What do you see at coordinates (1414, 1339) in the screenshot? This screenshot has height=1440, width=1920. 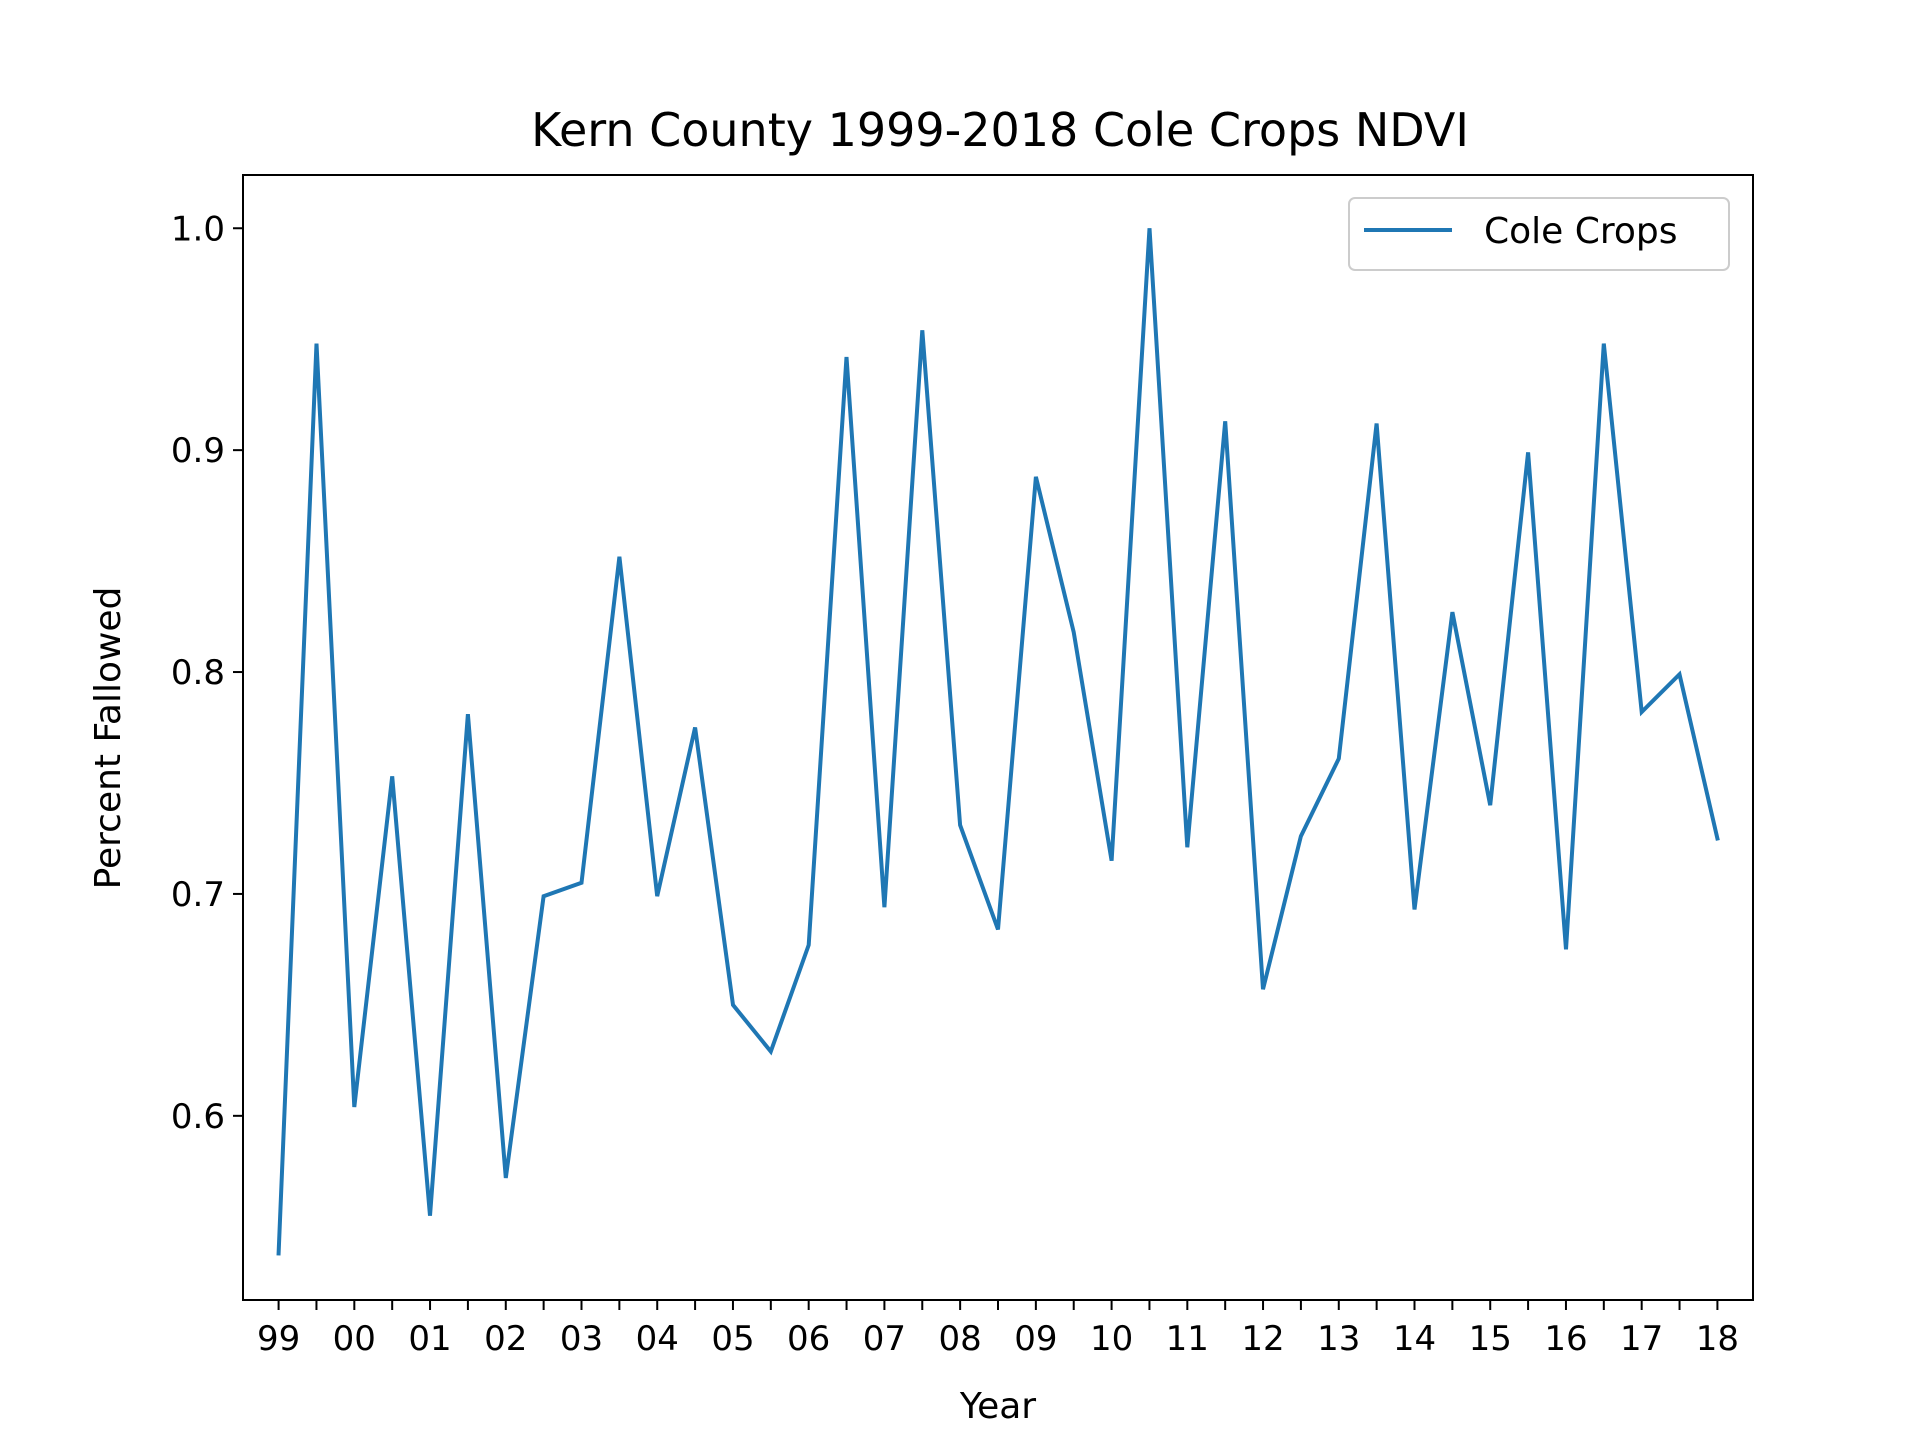 I see `x-tick-label: 14` at bounding box center [1414, 1339].